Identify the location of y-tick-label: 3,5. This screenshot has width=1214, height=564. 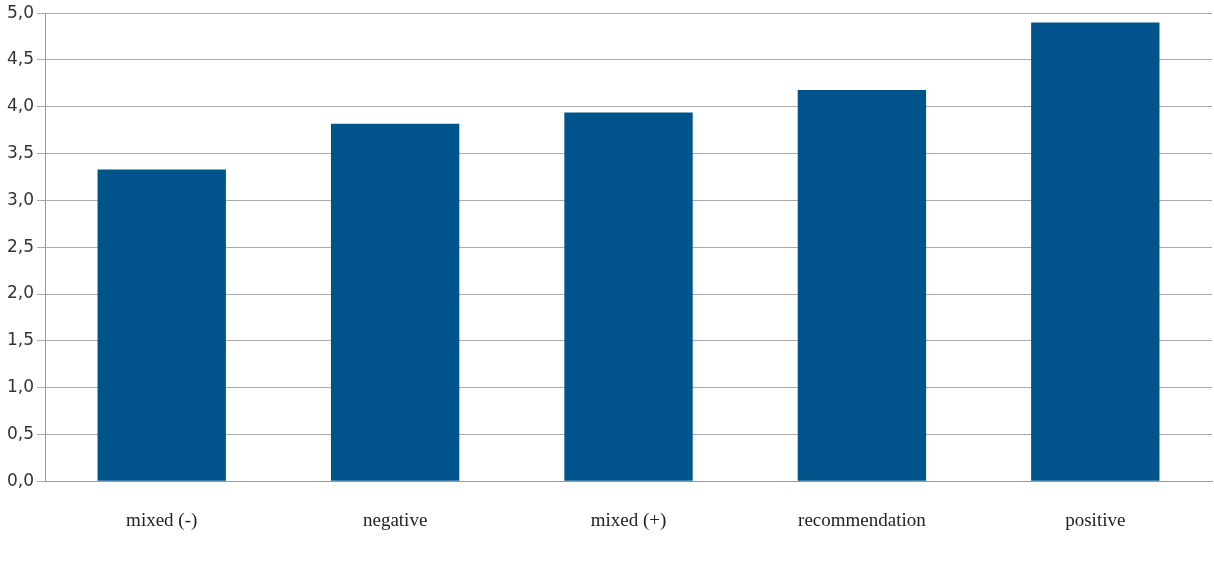
(20, 152).